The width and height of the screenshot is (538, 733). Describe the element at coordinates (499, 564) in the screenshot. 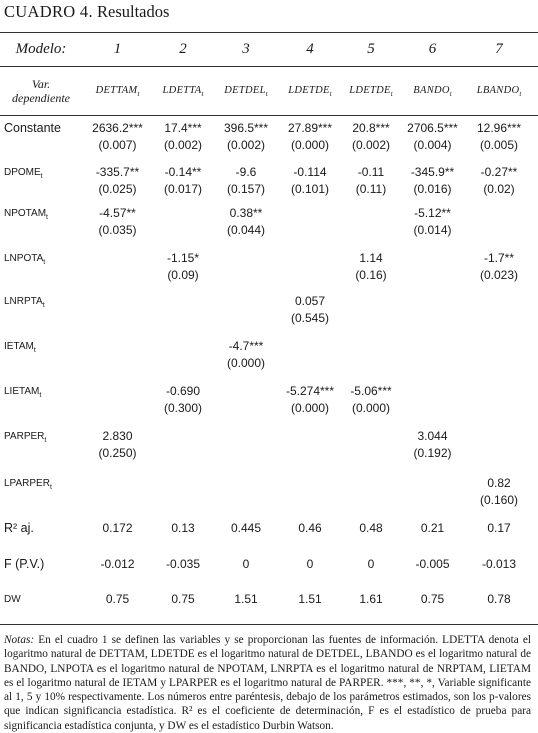

I see `coefficient-value: -0.013` at that location.